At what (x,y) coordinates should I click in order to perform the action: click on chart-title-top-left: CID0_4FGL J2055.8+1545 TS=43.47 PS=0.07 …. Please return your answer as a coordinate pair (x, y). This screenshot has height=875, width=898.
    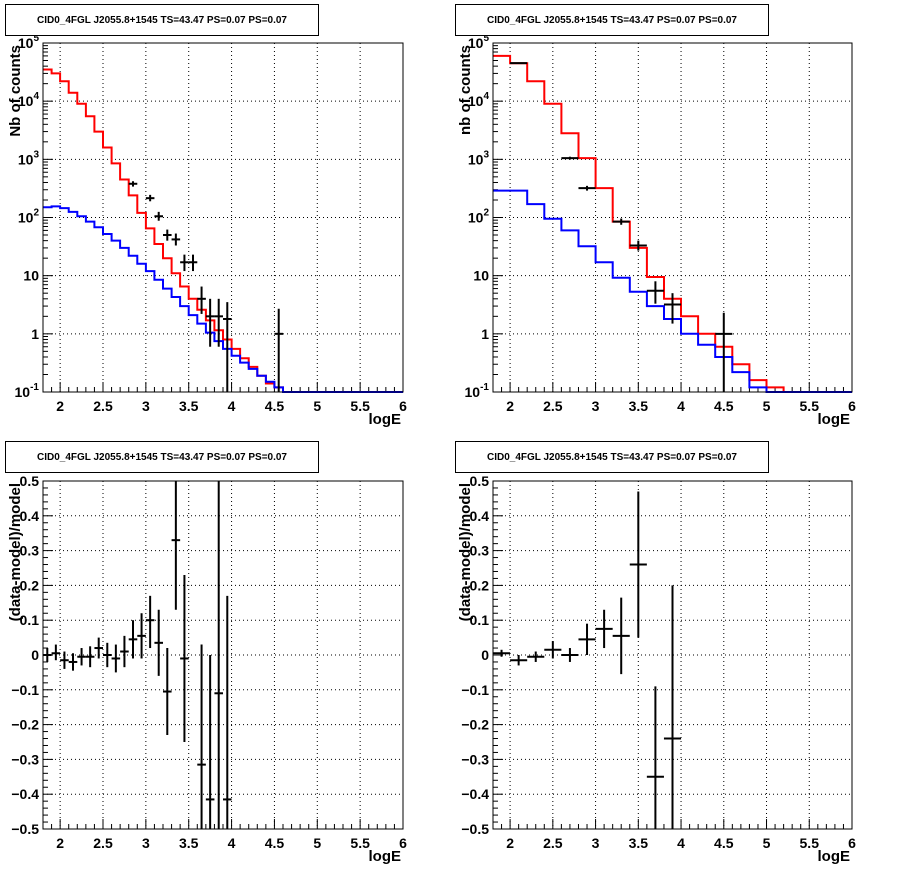
    Looking at the image, I should click on (162, 20).